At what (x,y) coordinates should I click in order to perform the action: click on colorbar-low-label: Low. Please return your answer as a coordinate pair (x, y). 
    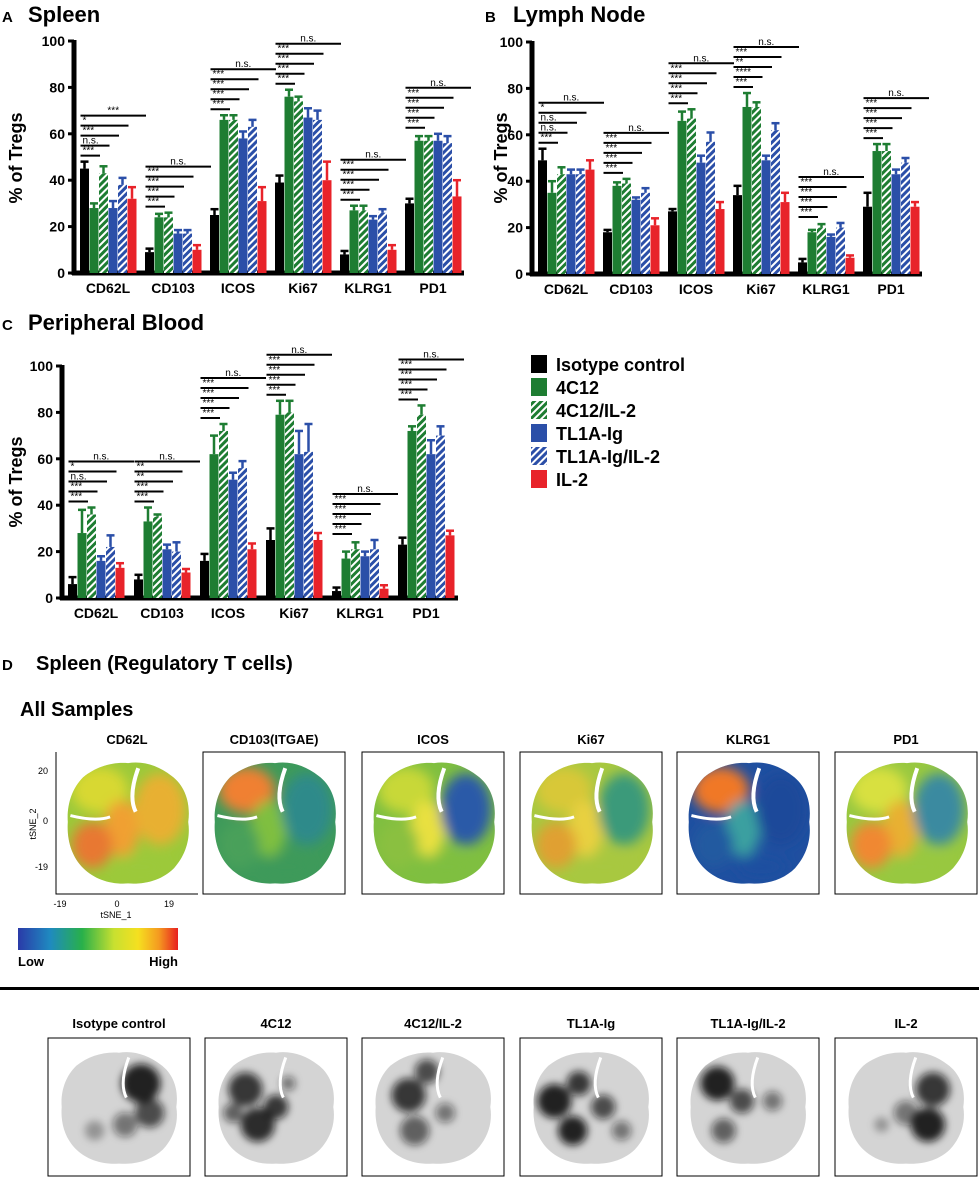
    Looking at the image, I should click on (31, 961).